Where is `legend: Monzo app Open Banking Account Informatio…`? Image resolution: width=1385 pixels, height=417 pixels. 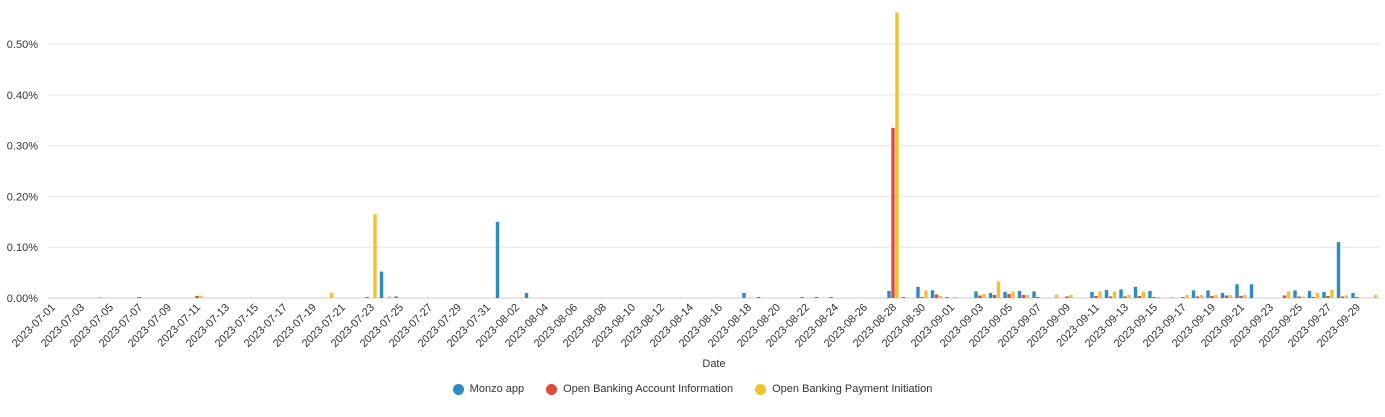 legend: Monzo app Open Banking Account Informatio… is located at coordinates (692, 389).